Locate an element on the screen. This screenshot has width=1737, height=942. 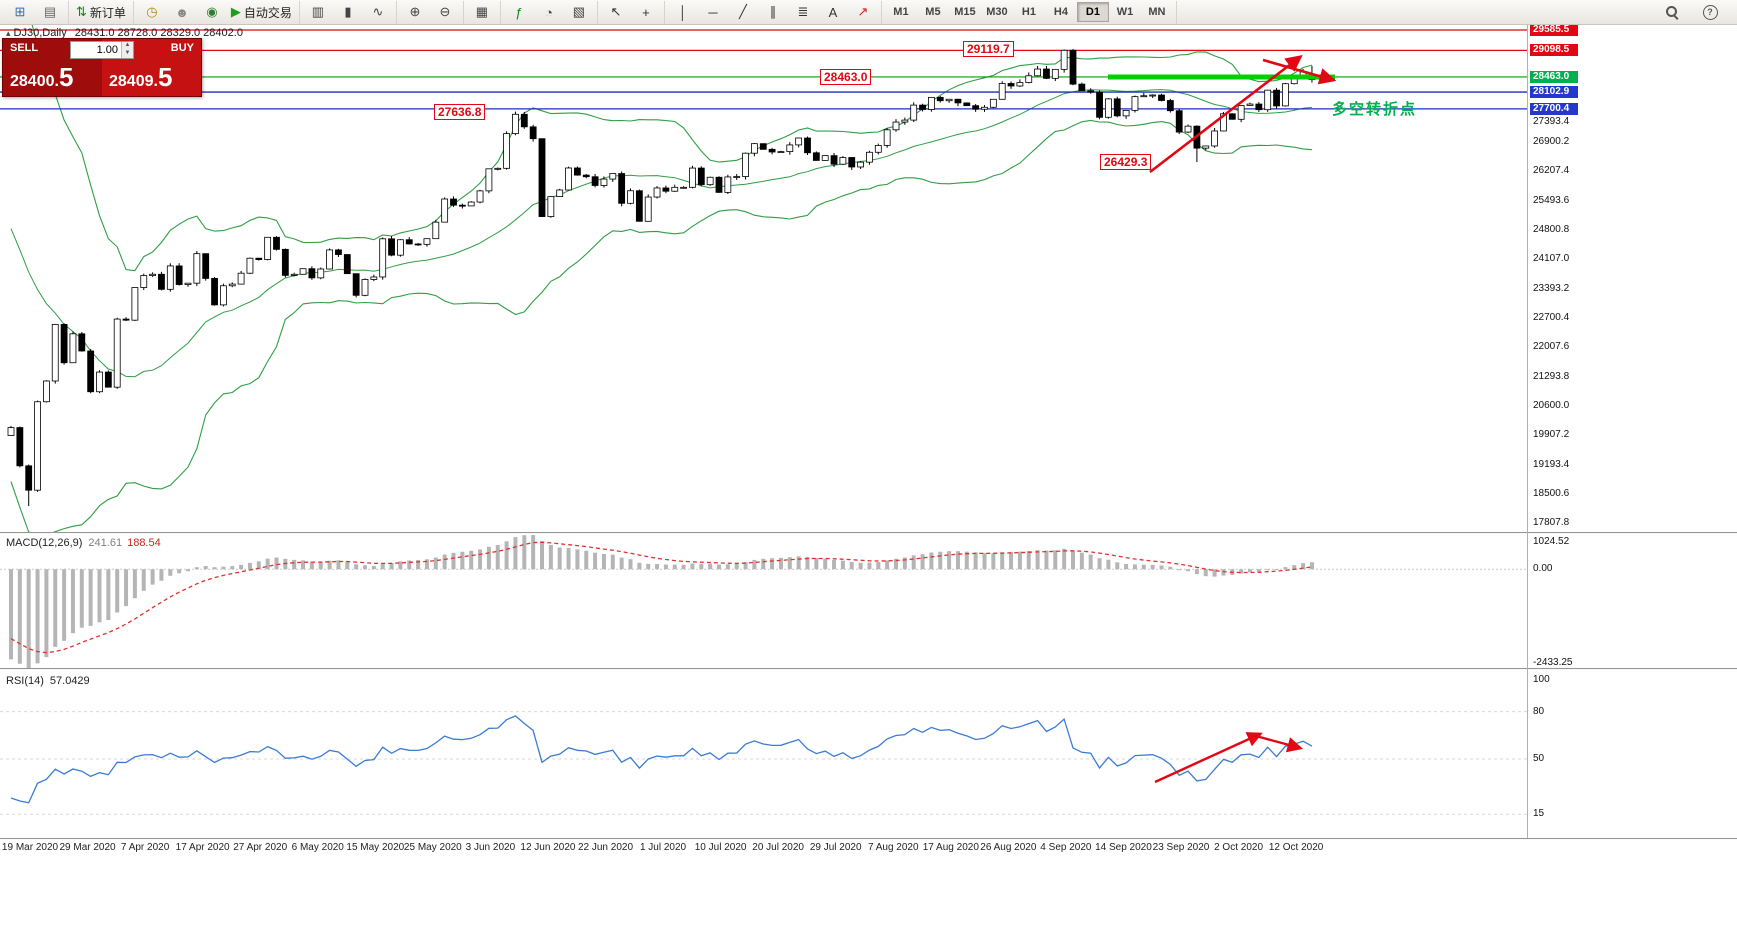
line-chart-button: ∿ is located at coordinates (378, 12).